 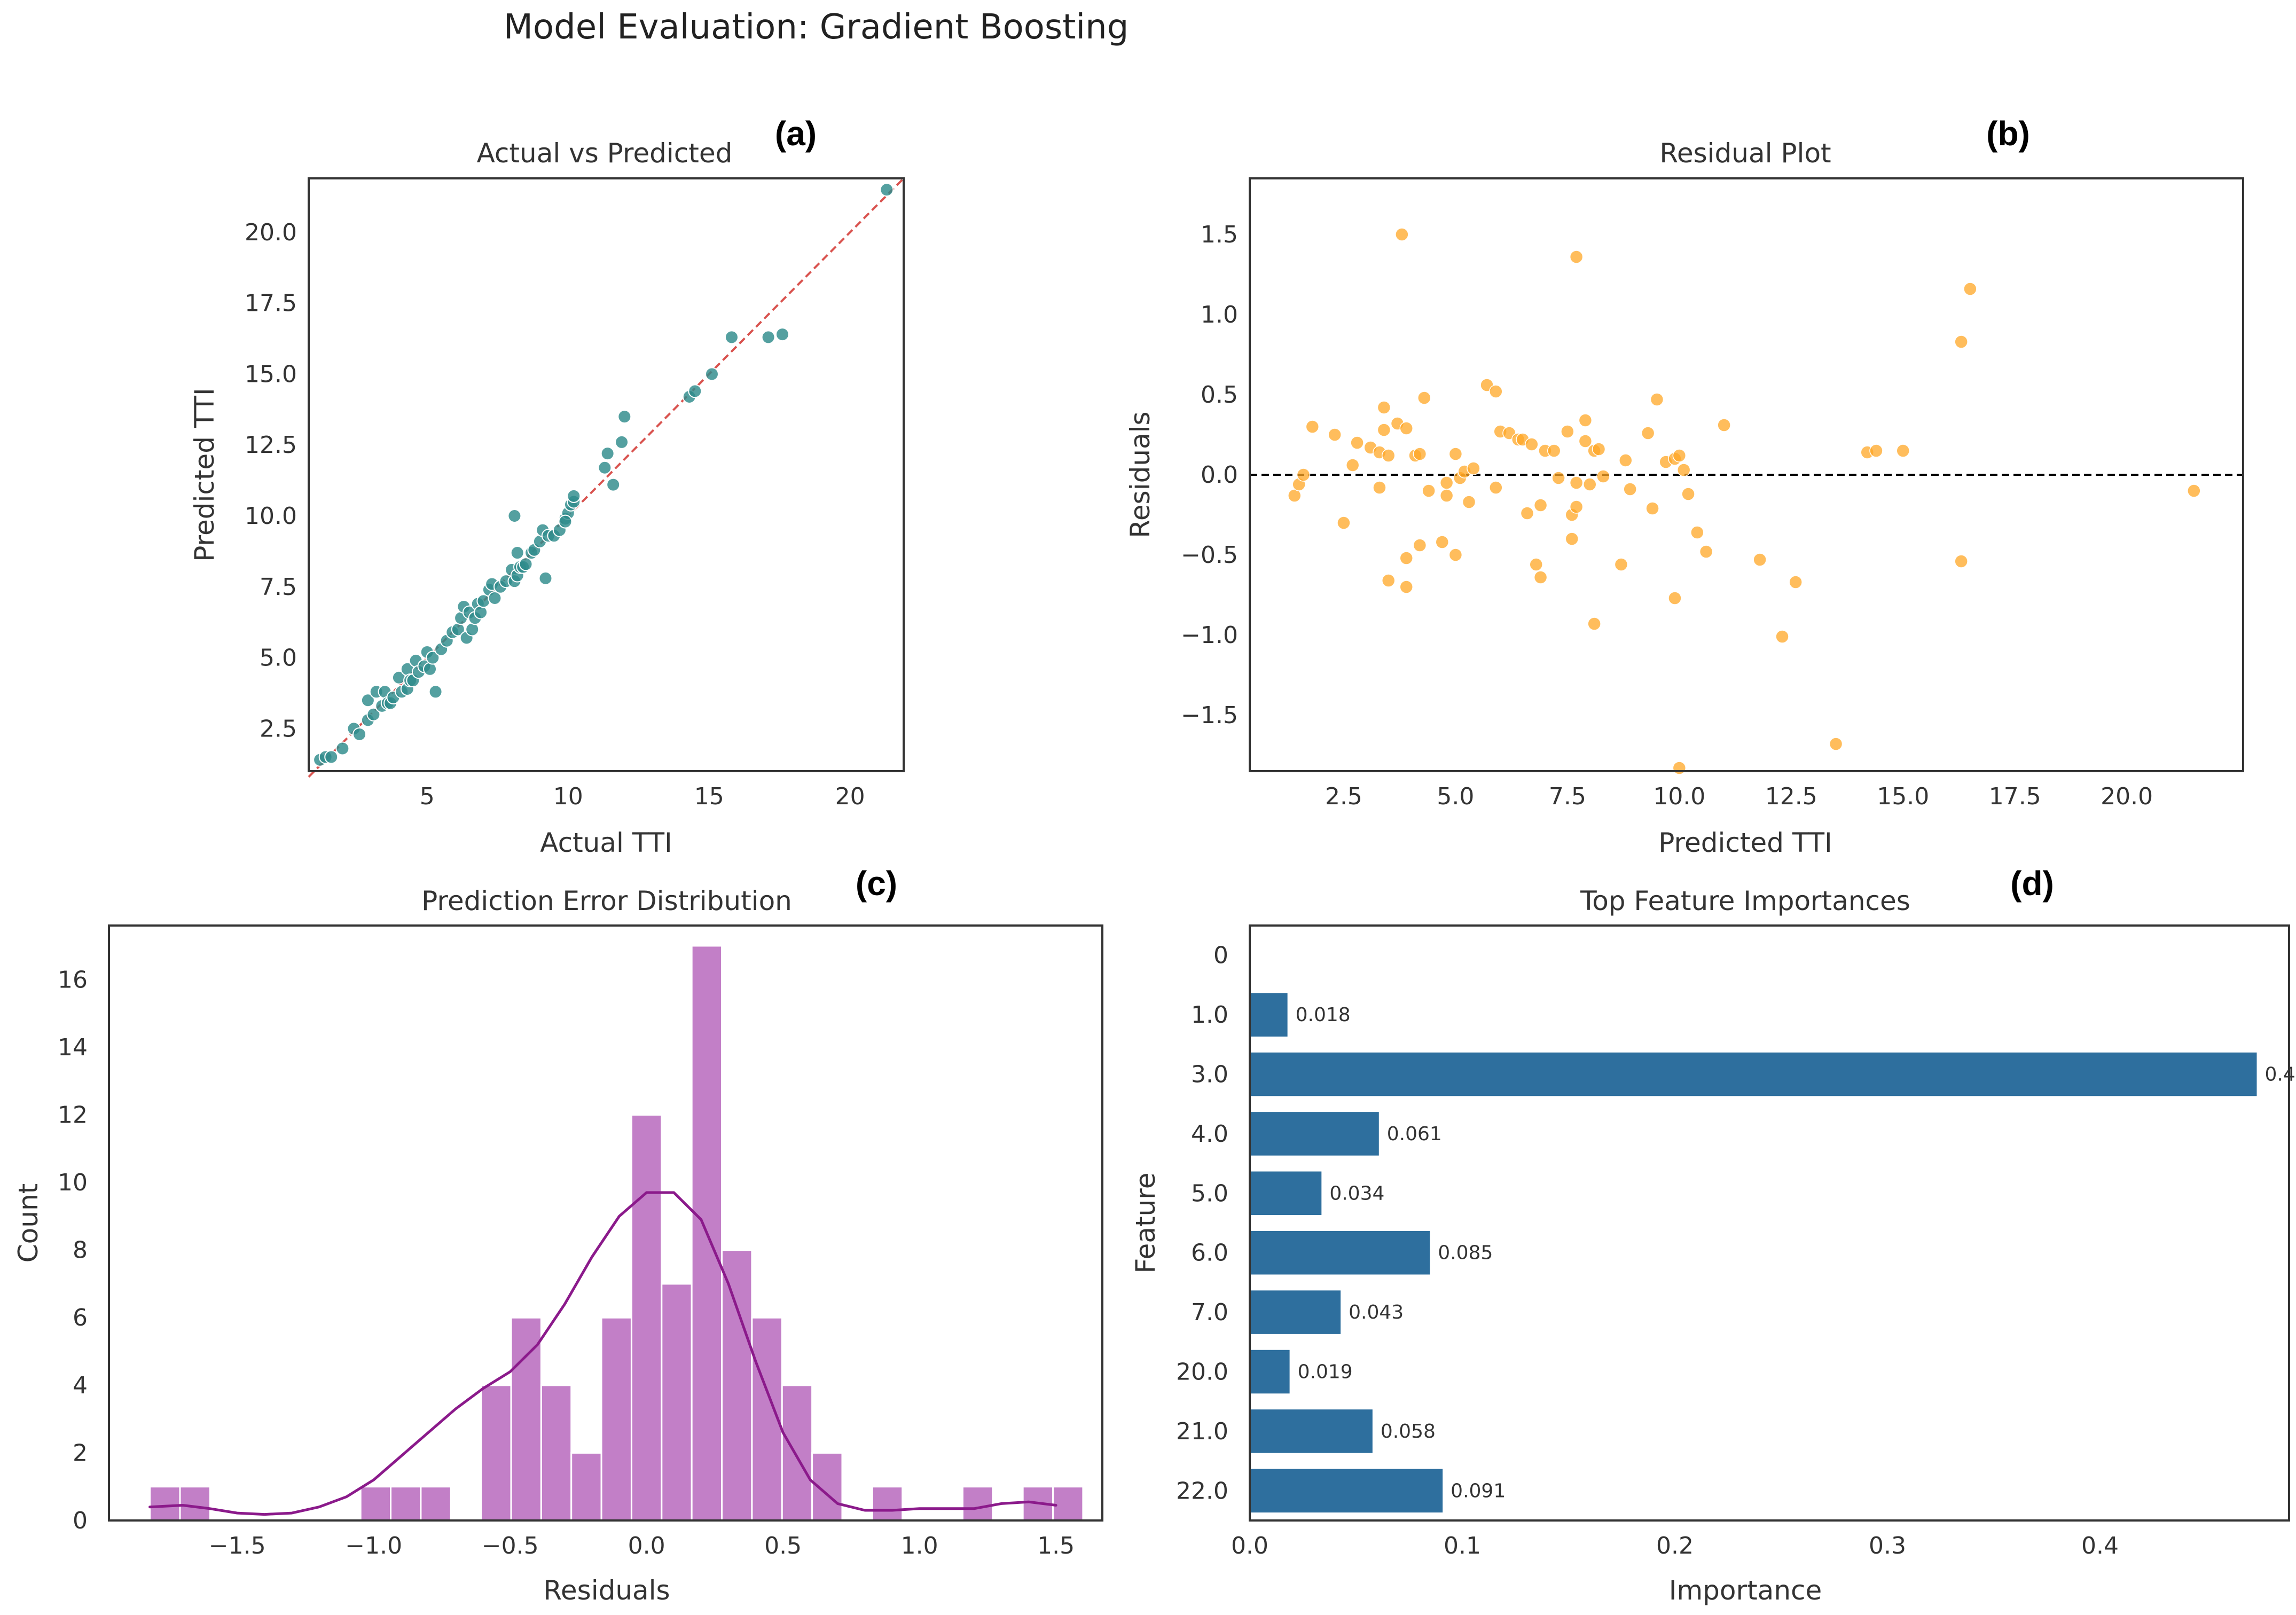 I want to click on panel-c-x-tick-label: −0.5, so click(x=511, y=1545).